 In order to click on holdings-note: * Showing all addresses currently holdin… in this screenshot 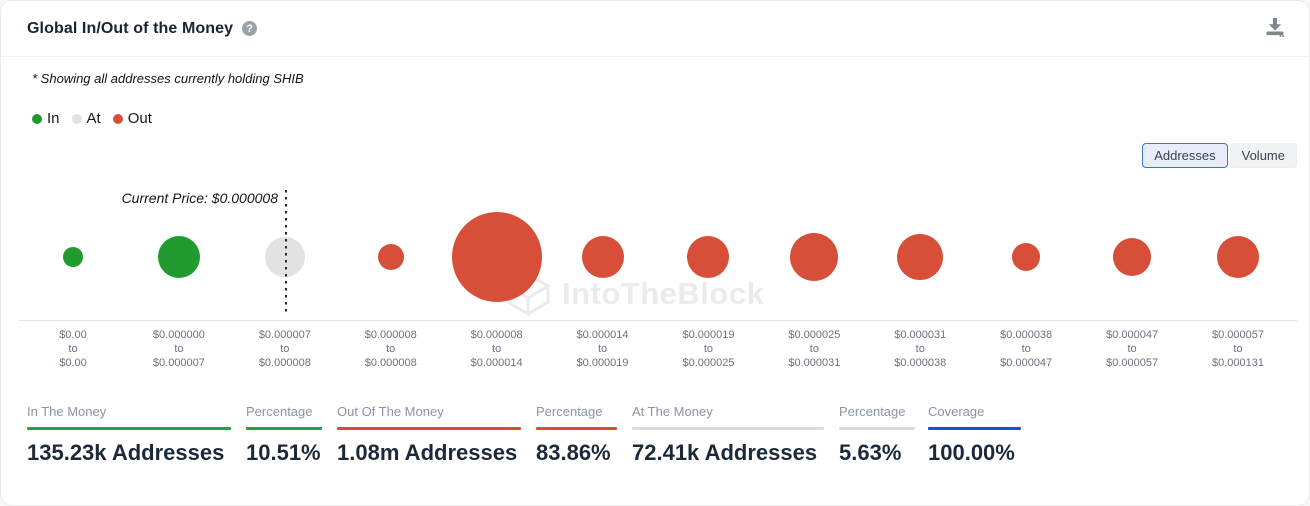, I will do `click(168, 78)`.